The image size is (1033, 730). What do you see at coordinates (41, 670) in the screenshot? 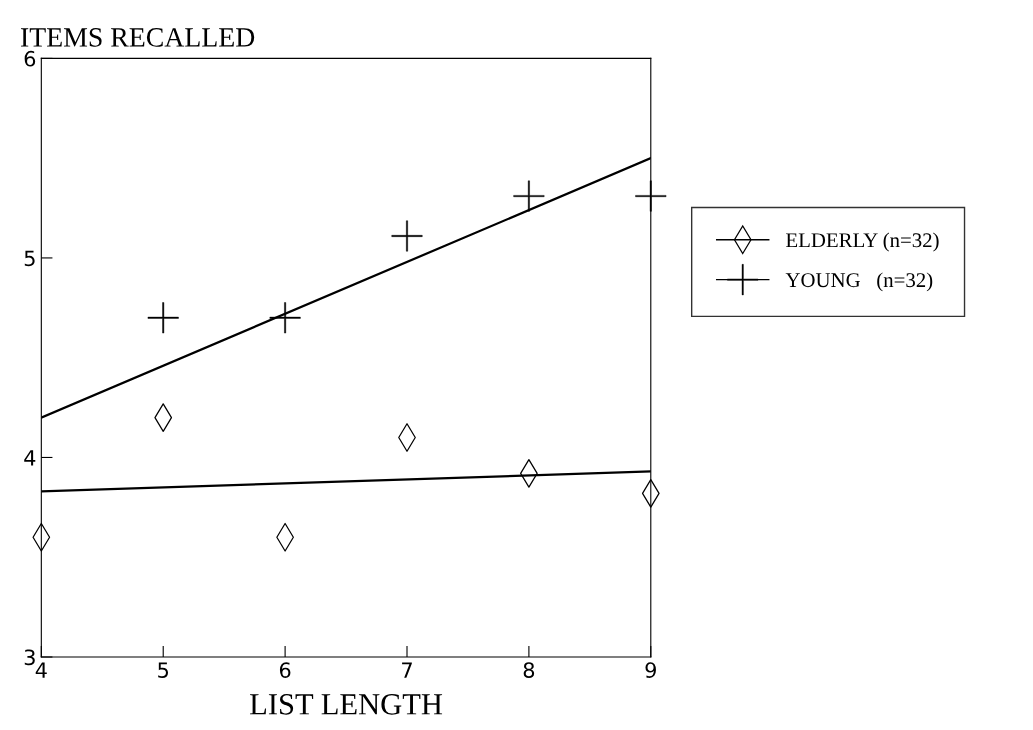
I see `x-tick-label: 4` at bounding box center [41, 670].